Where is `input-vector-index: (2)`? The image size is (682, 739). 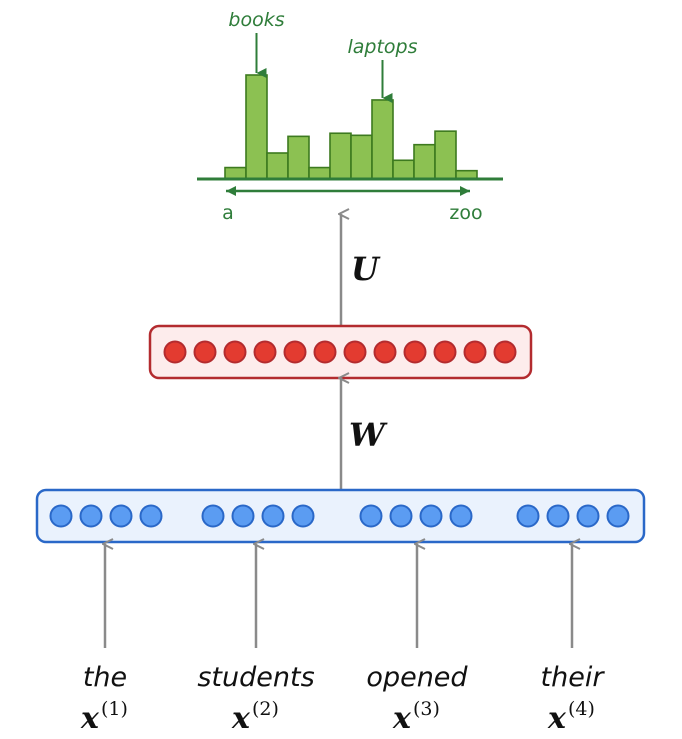 input-vector-index: (2) is located at coordinates (265, 709).